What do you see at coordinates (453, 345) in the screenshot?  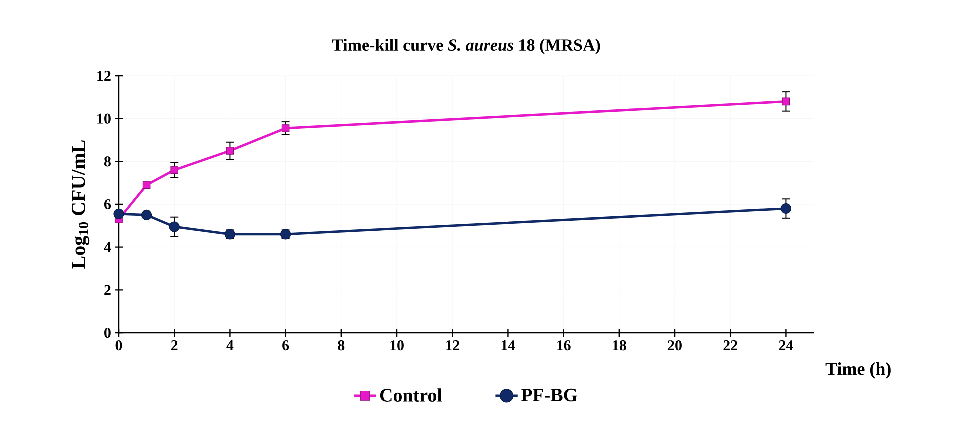 I see `x-tick-label: 12` at bounding box center [453, 345].